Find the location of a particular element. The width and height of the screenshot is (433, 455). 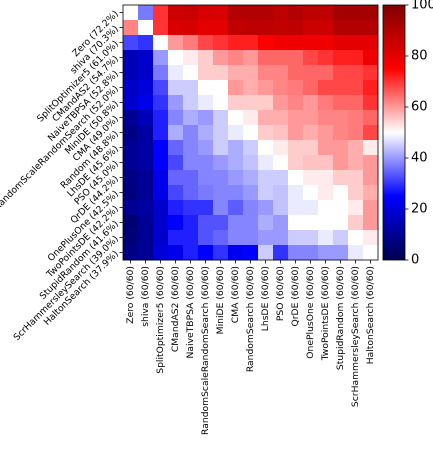

heatmap-cell-r15-c15 is located at coordinates (356, 238).